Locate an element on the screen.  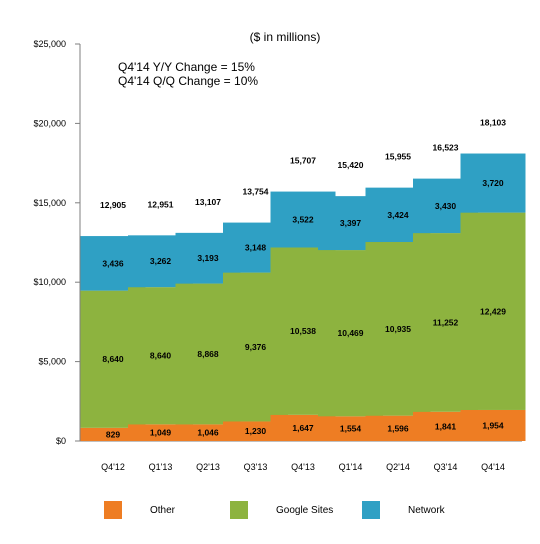
legend-swatch-other is located at coordinates (113, 510).